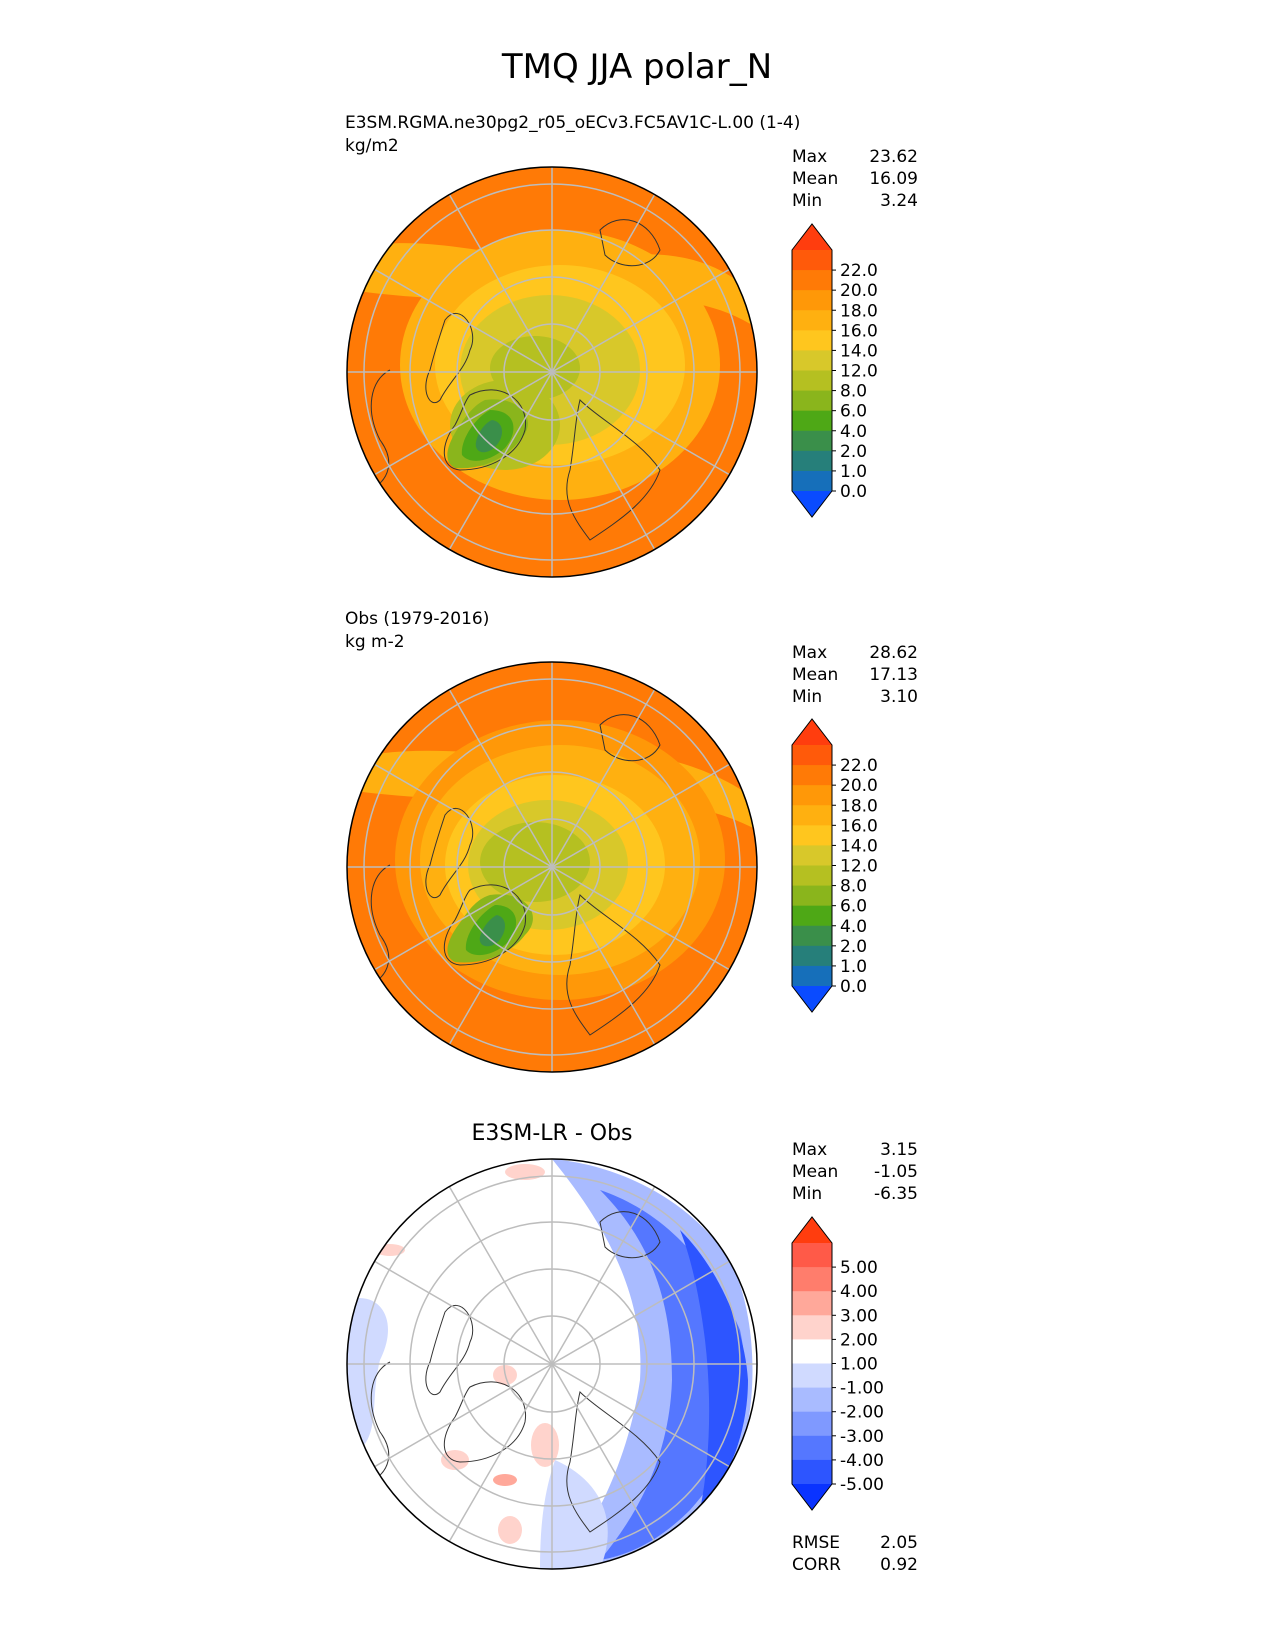 The image size is (1275, 1650). Describe the element at coordinates (855, 675) in the screenshot. I see `panel-obs-stats: Max 28.62 Mean 17.13 Min 3.10` at that location.